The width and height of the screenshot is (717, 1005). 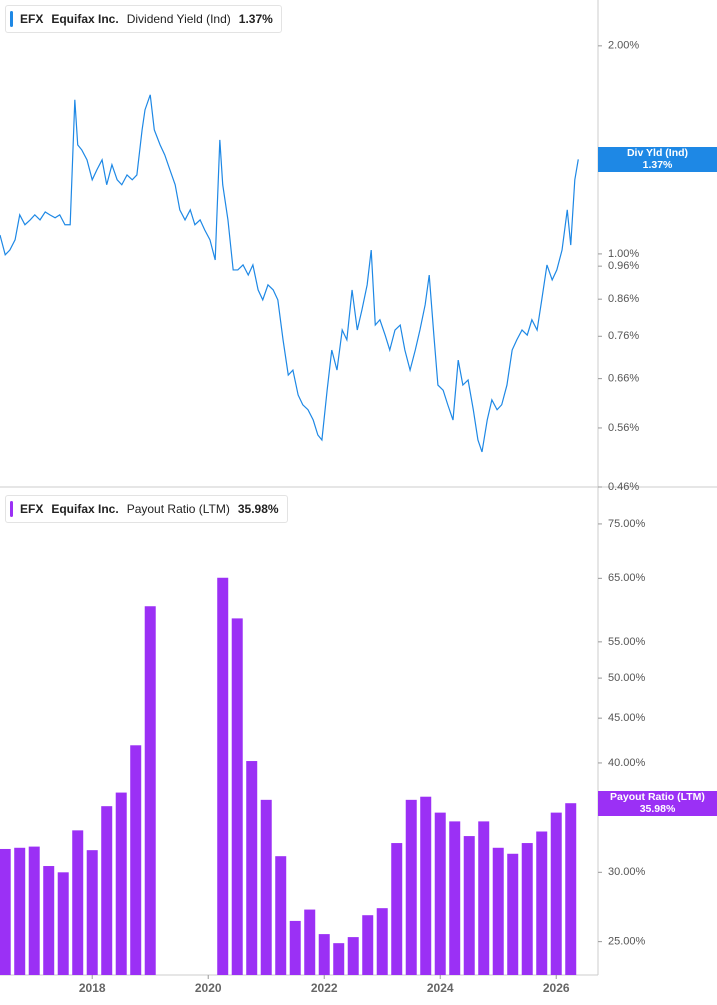 I want to click on y-tick-label: 30.00%, so click(x=627, y=872).